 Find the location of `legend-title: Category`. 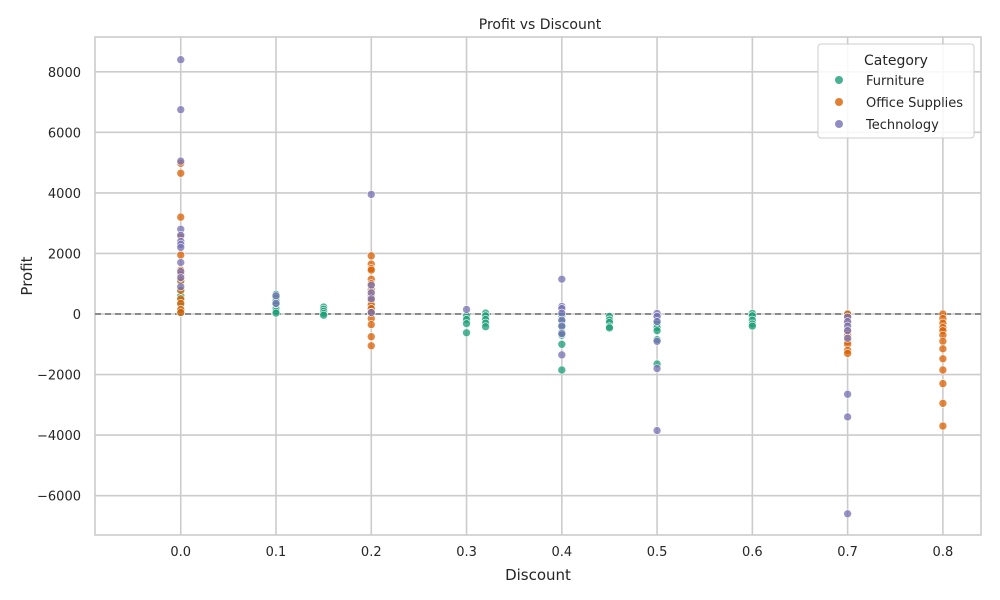

legend-title: Category is located at coordinates (896, 61).